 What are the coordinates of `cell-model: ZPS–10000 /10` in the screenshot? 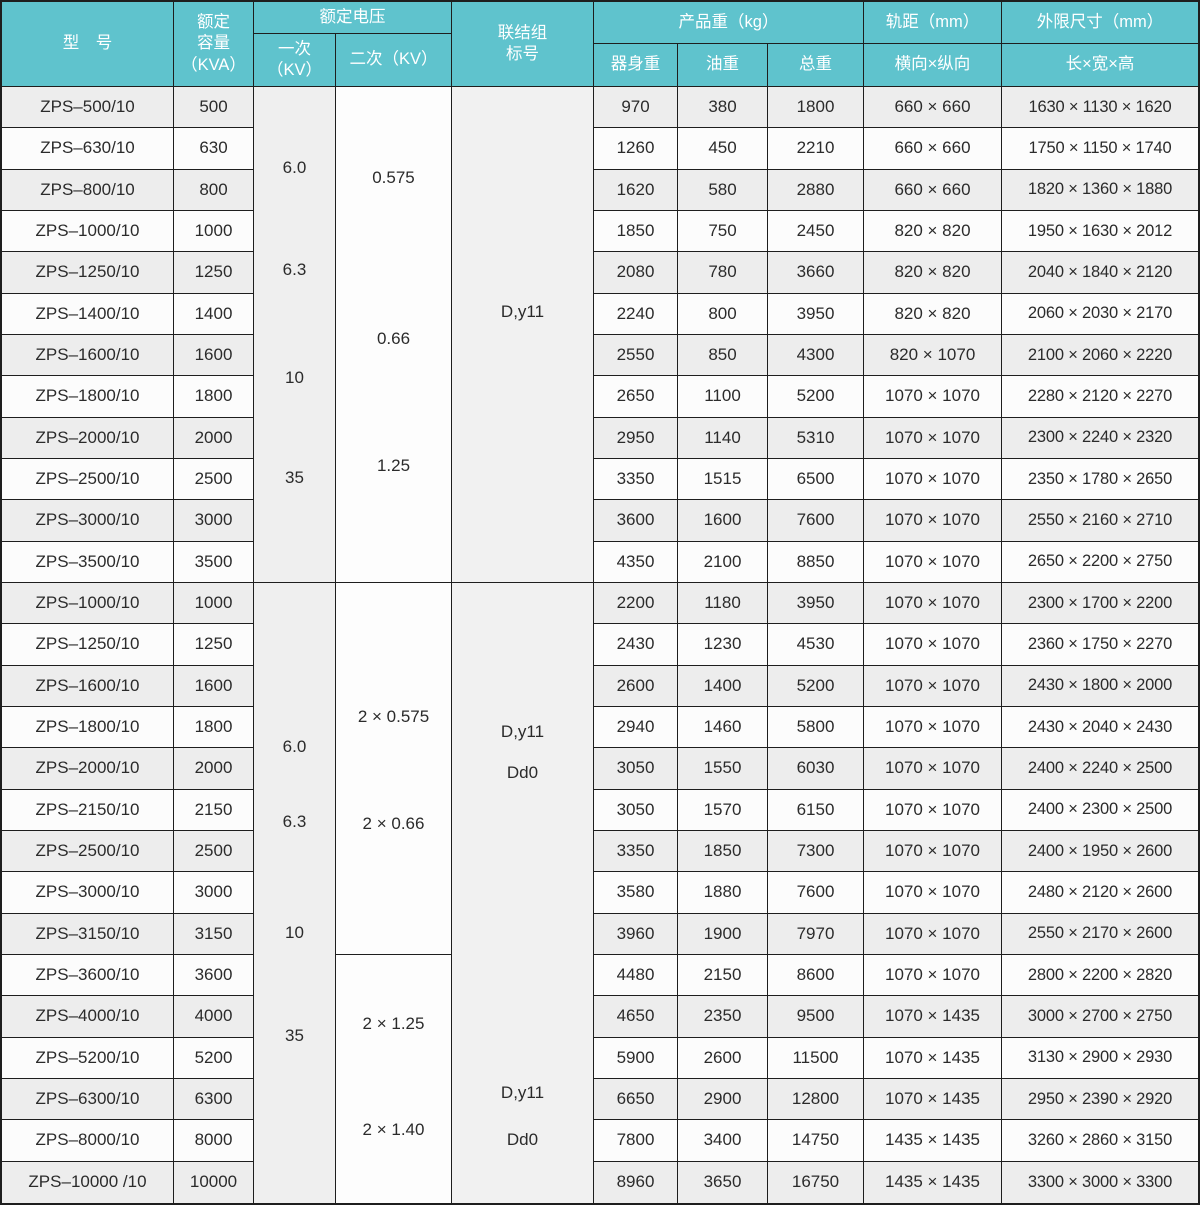 It's located at (88, 1182).